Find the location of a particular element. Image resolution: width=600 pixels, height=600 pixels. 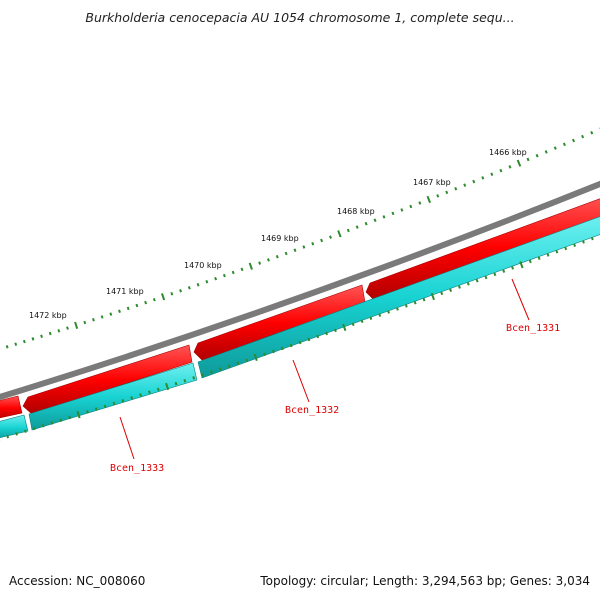

accession-text: Accession: NC_008060 is located at coordinates (77, 581).